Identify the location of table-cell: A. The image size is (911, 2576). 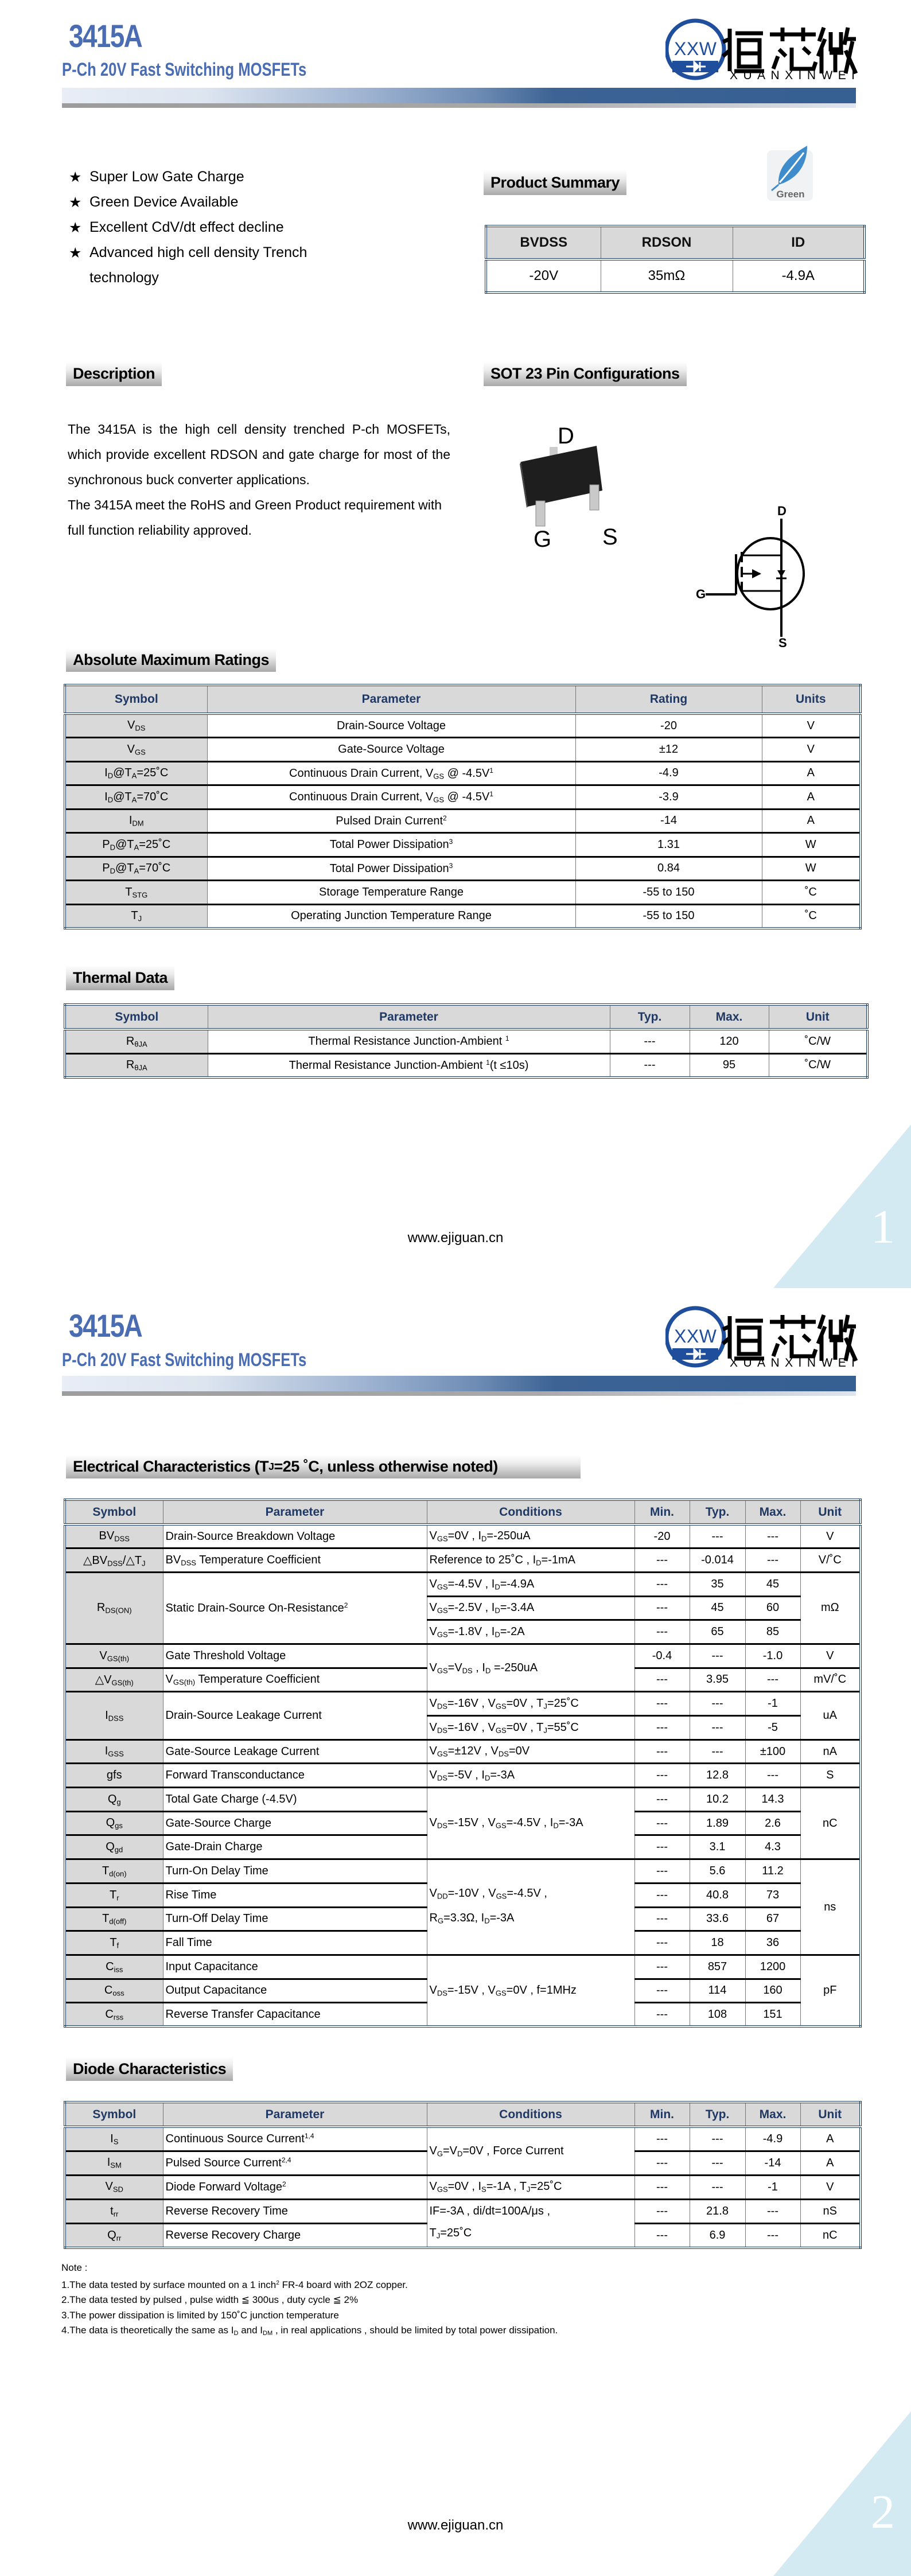
(830, 2139).